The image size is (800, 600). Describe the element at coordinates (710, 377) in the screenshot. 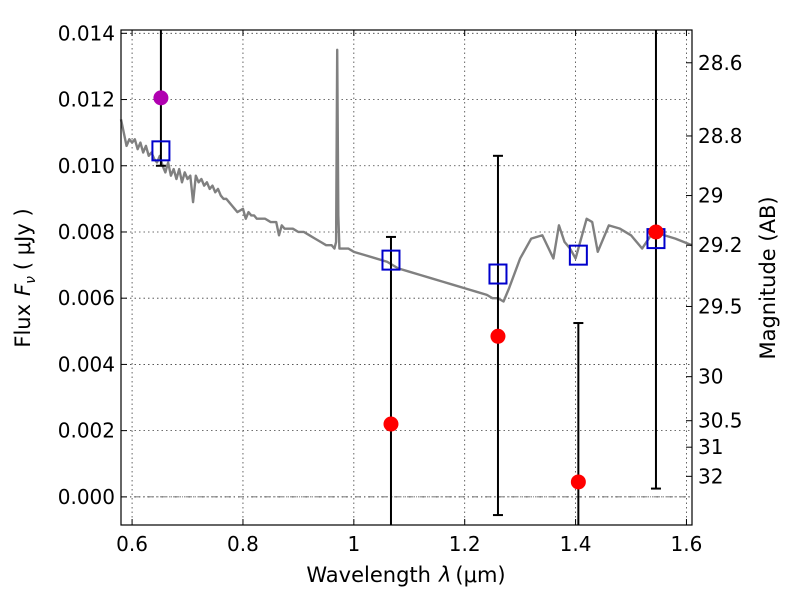

I see `y2-tick-label: 30` at that location.